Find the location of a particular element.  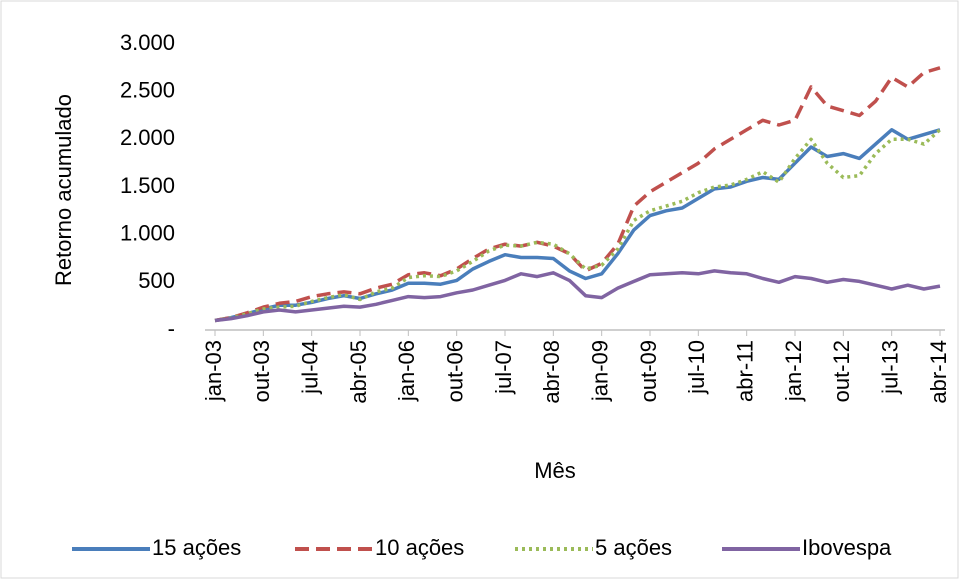

legend-label: Ibovespa is located at coordinates (847, 547).